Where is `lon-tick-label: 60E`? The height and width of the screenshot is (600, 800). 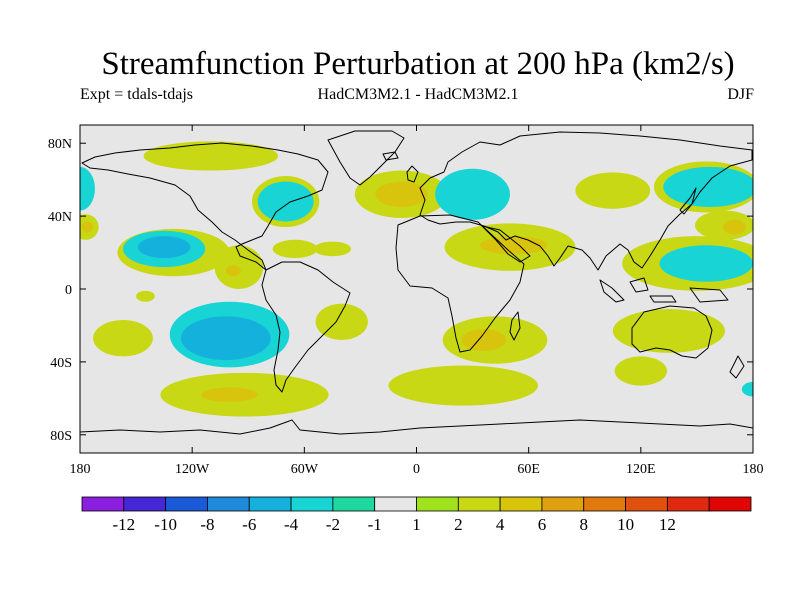
lon-tick-label: 60E is located at coordinates (528, 469).